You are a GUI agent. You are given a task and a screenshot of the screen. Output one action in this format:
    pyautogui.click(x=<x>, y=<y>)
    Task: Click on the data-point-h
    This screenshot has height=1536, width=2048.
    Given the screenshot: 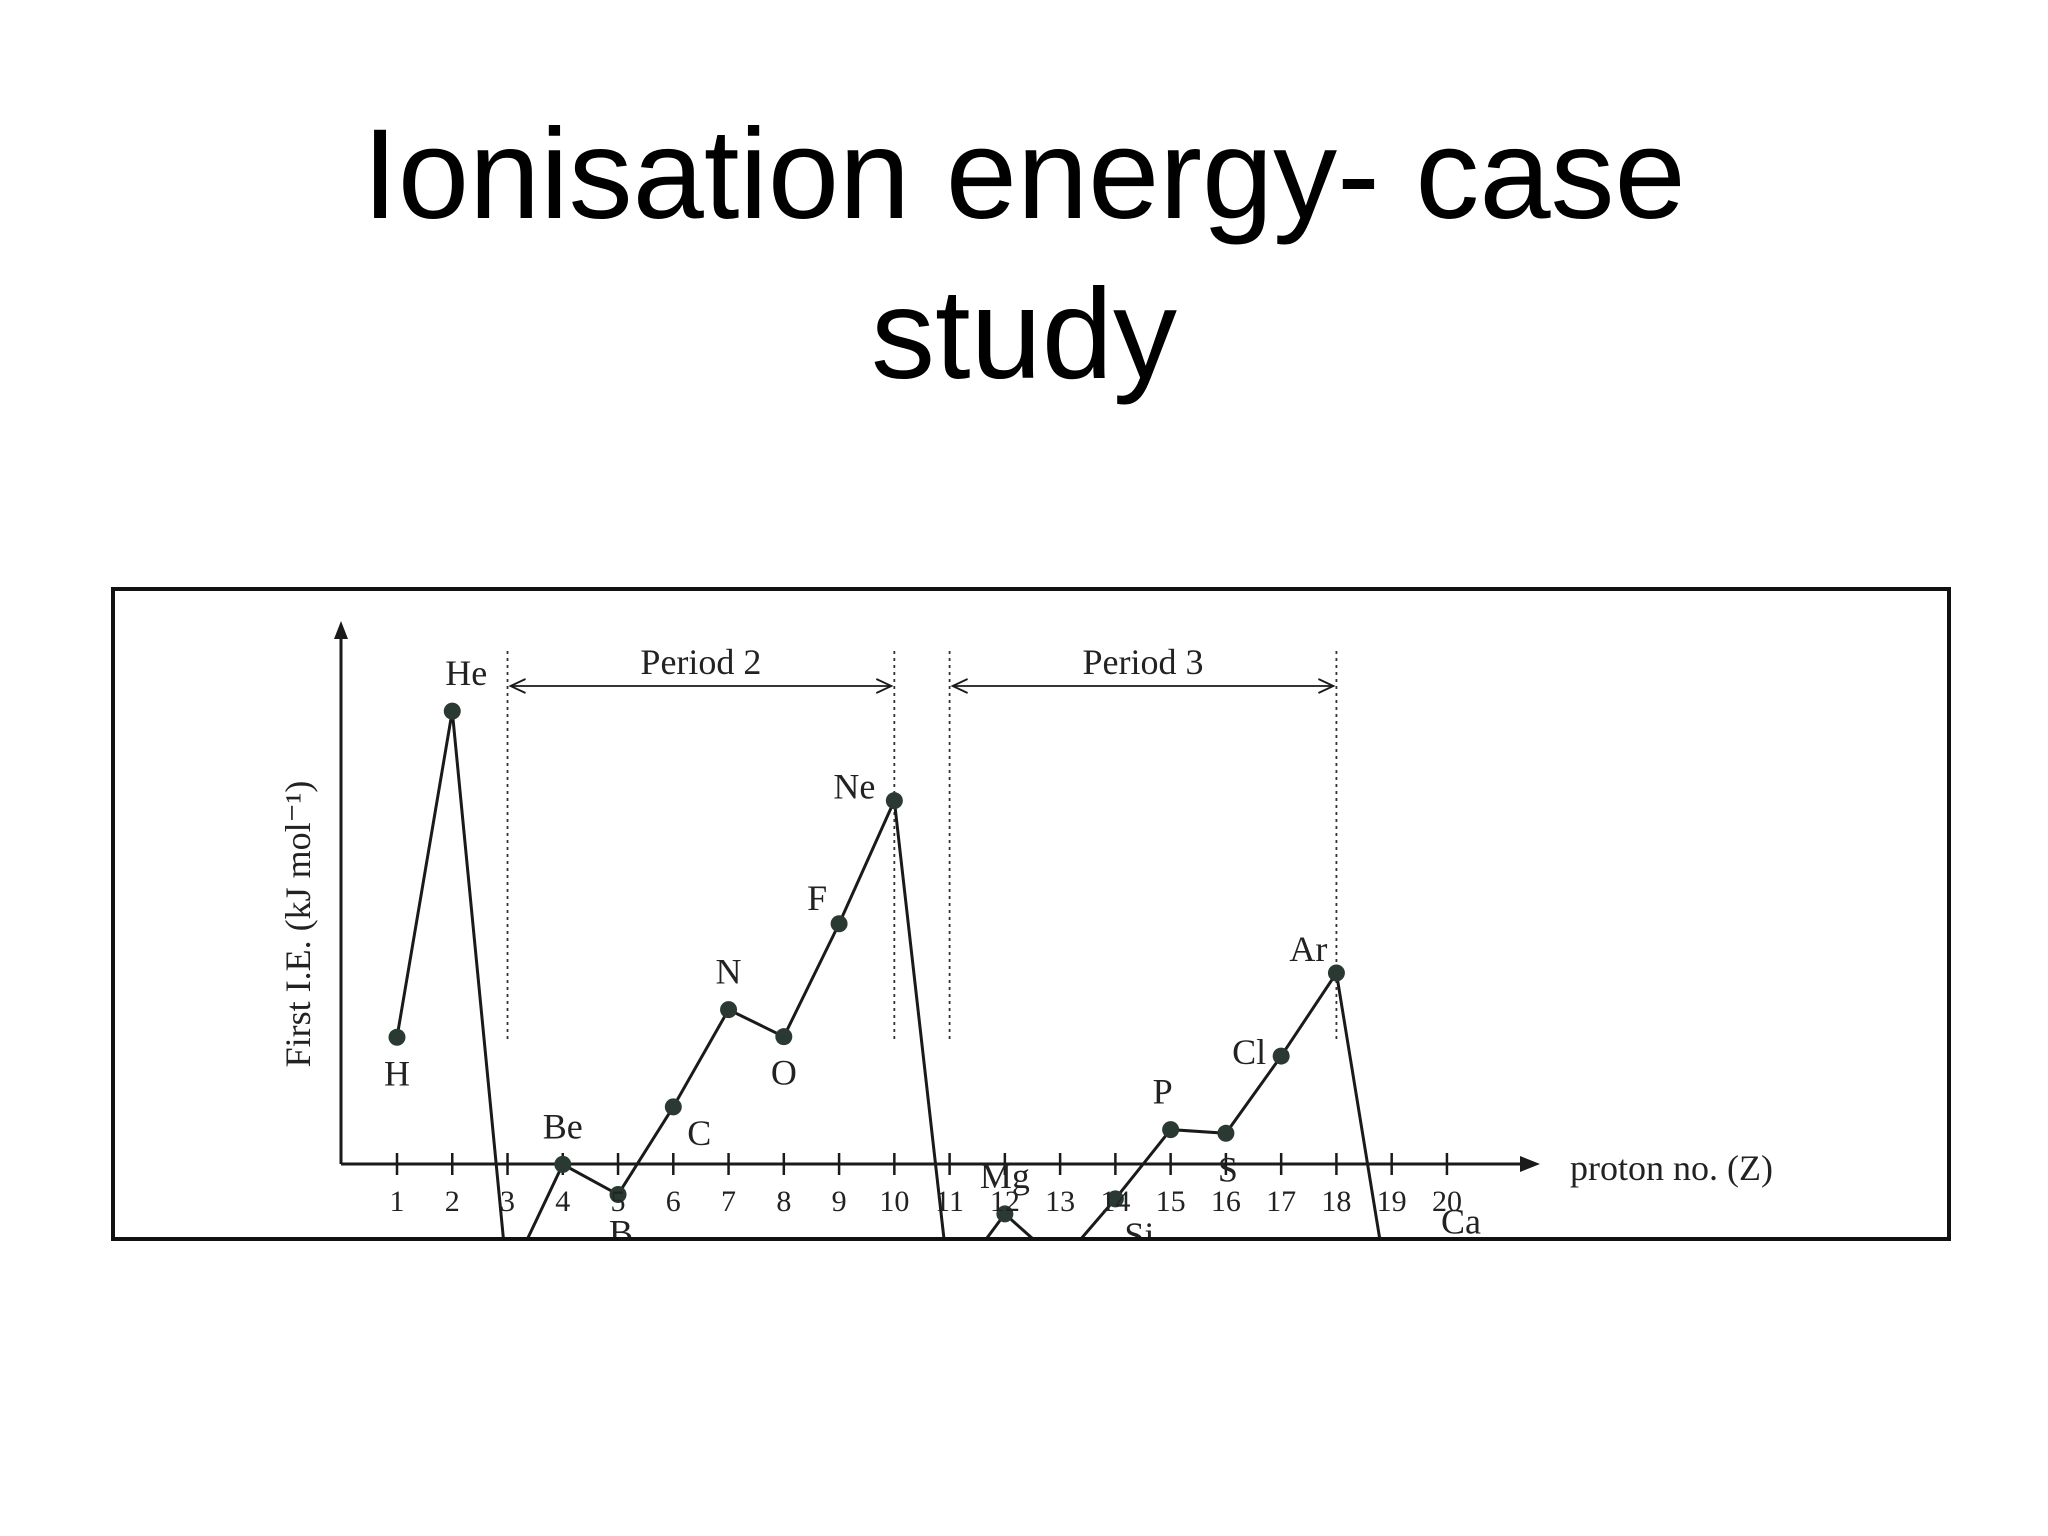 What is the action you would take?
    pyautogui.click(x=397, y=1037)
    